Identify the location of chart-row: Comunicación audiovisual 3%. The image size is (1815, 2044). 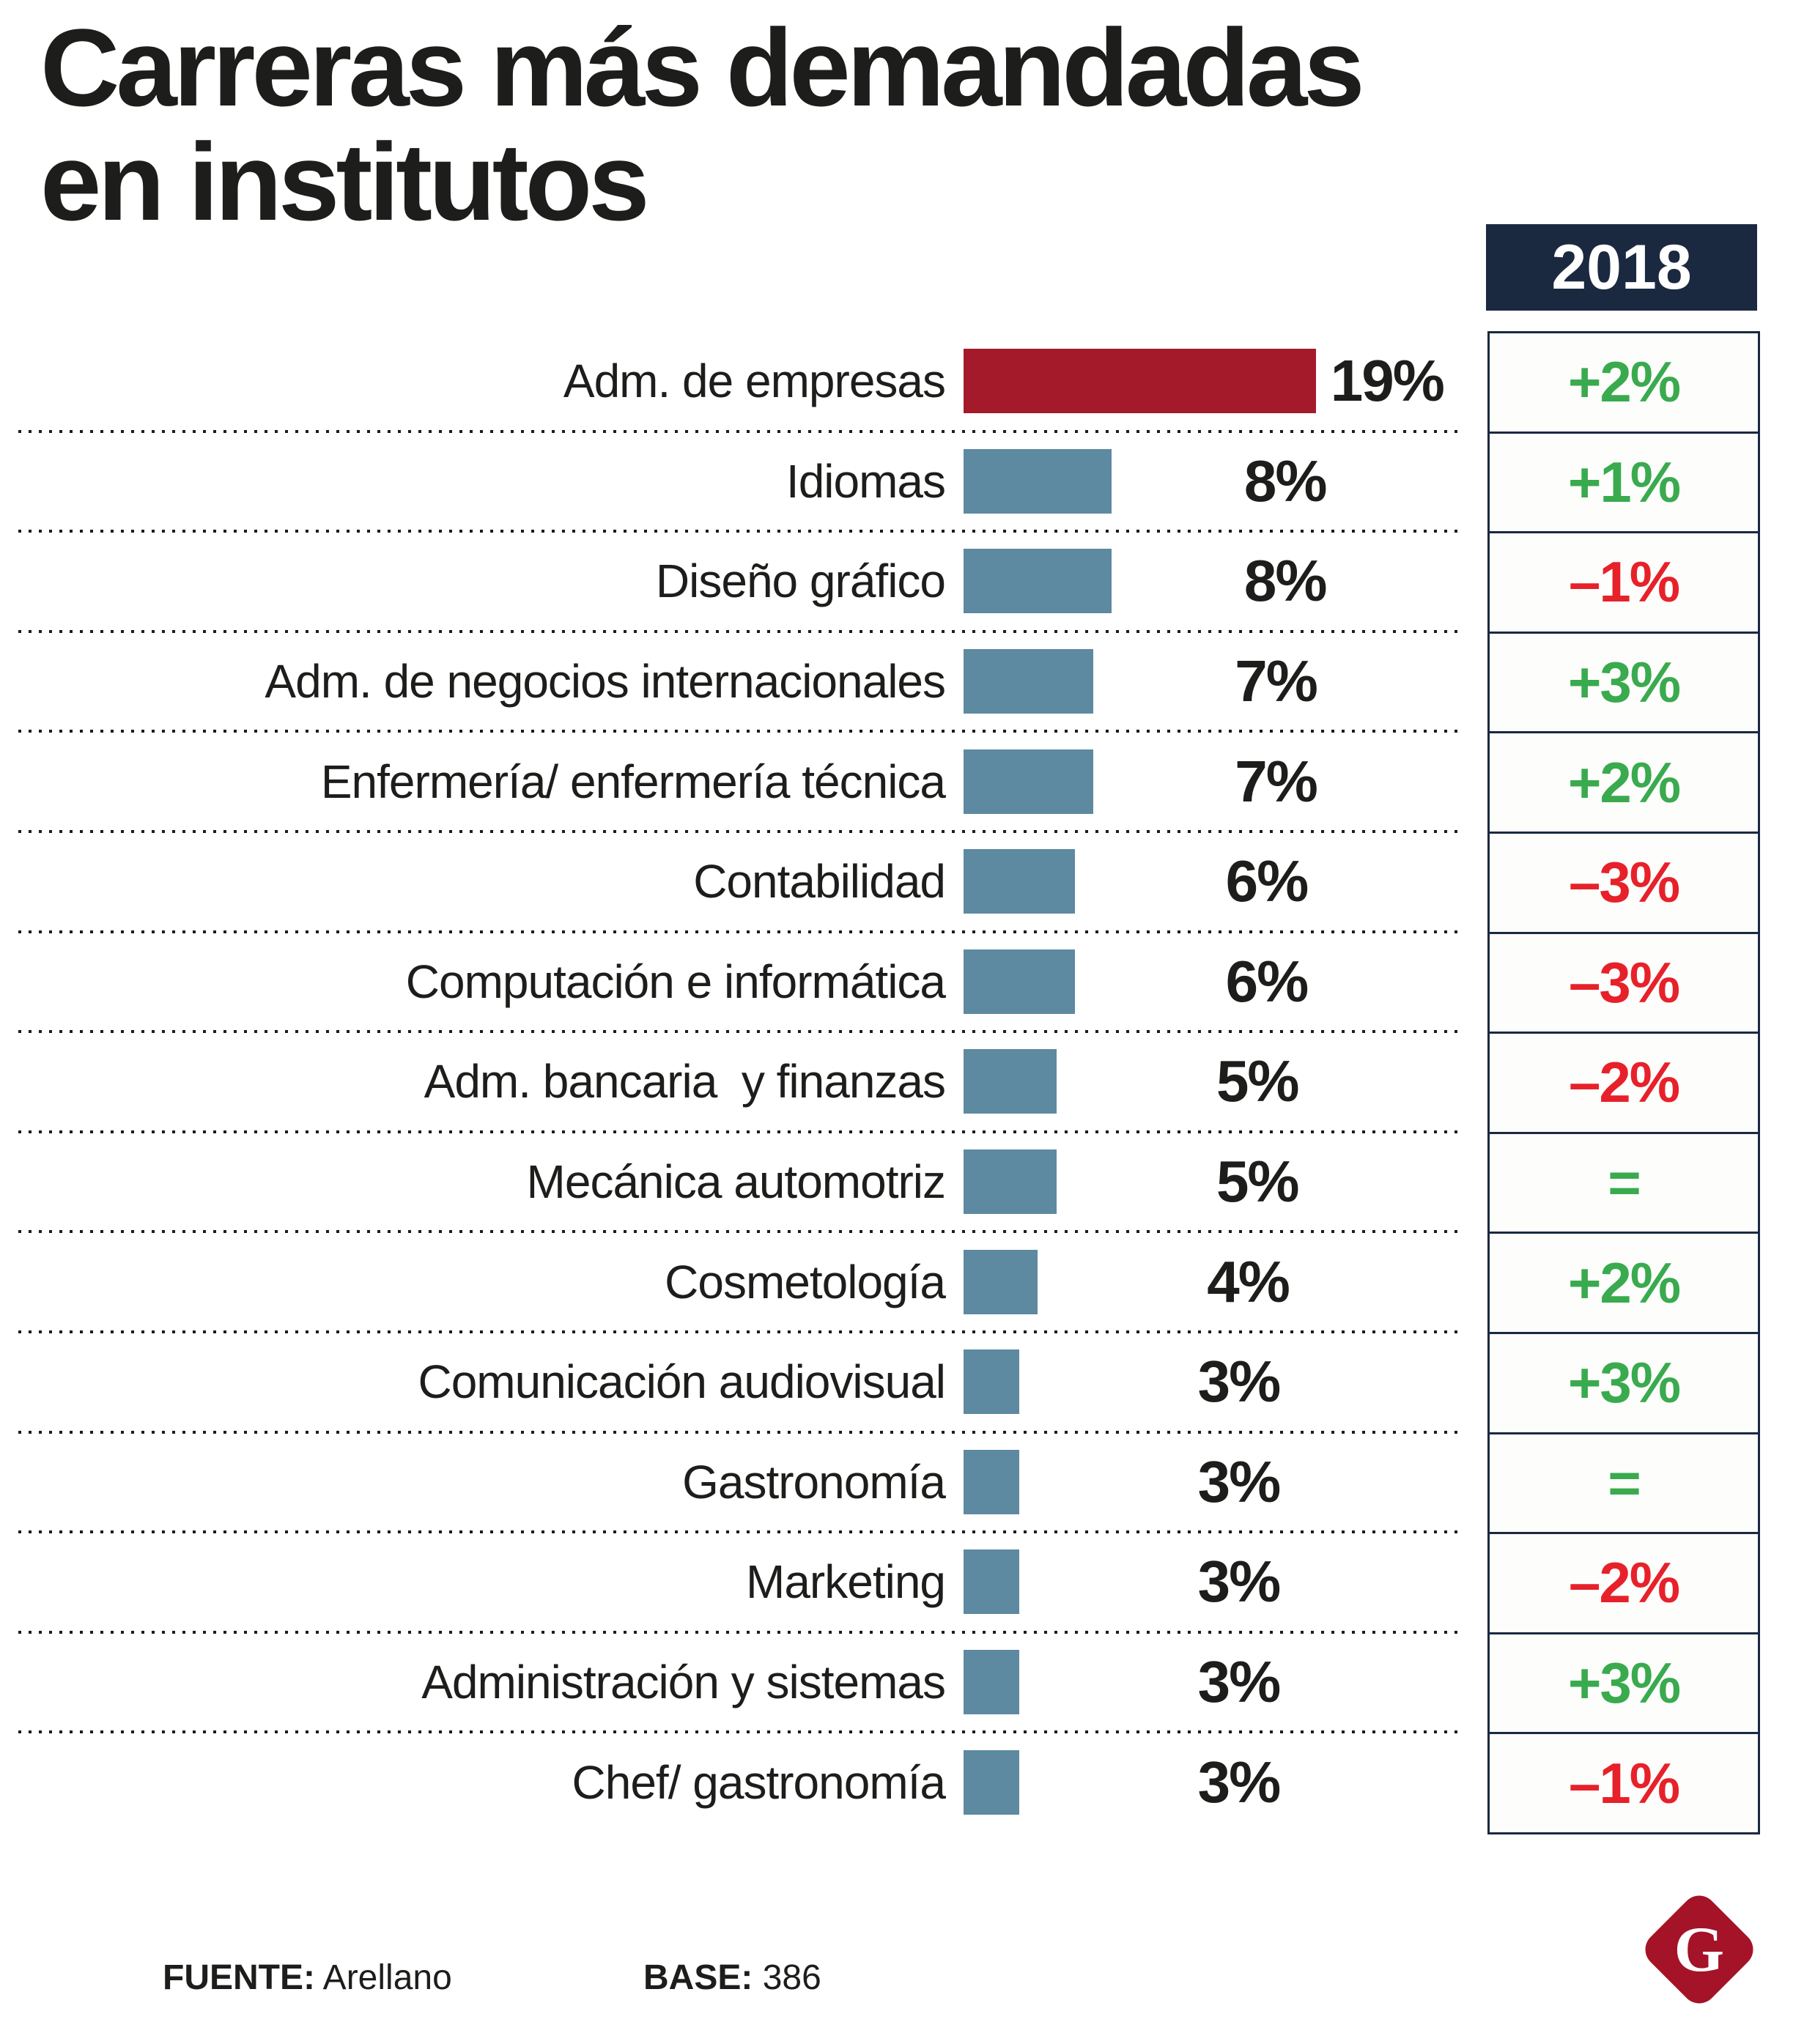
(738, 1383).